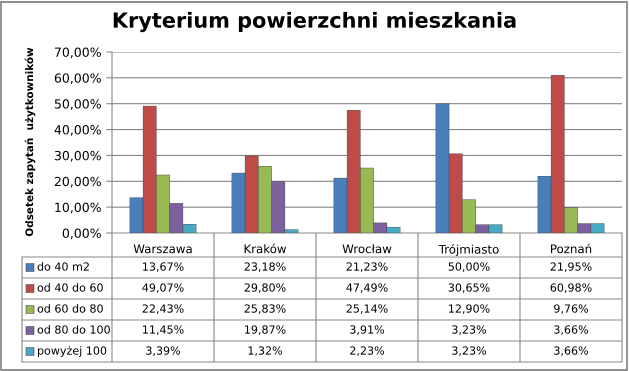 This screenshot has height=371, width=629. What do you see at coordinates (571, 249) in the screenshot?
I see `x-tick-label: Poznań` at bounding box center [571, 249].